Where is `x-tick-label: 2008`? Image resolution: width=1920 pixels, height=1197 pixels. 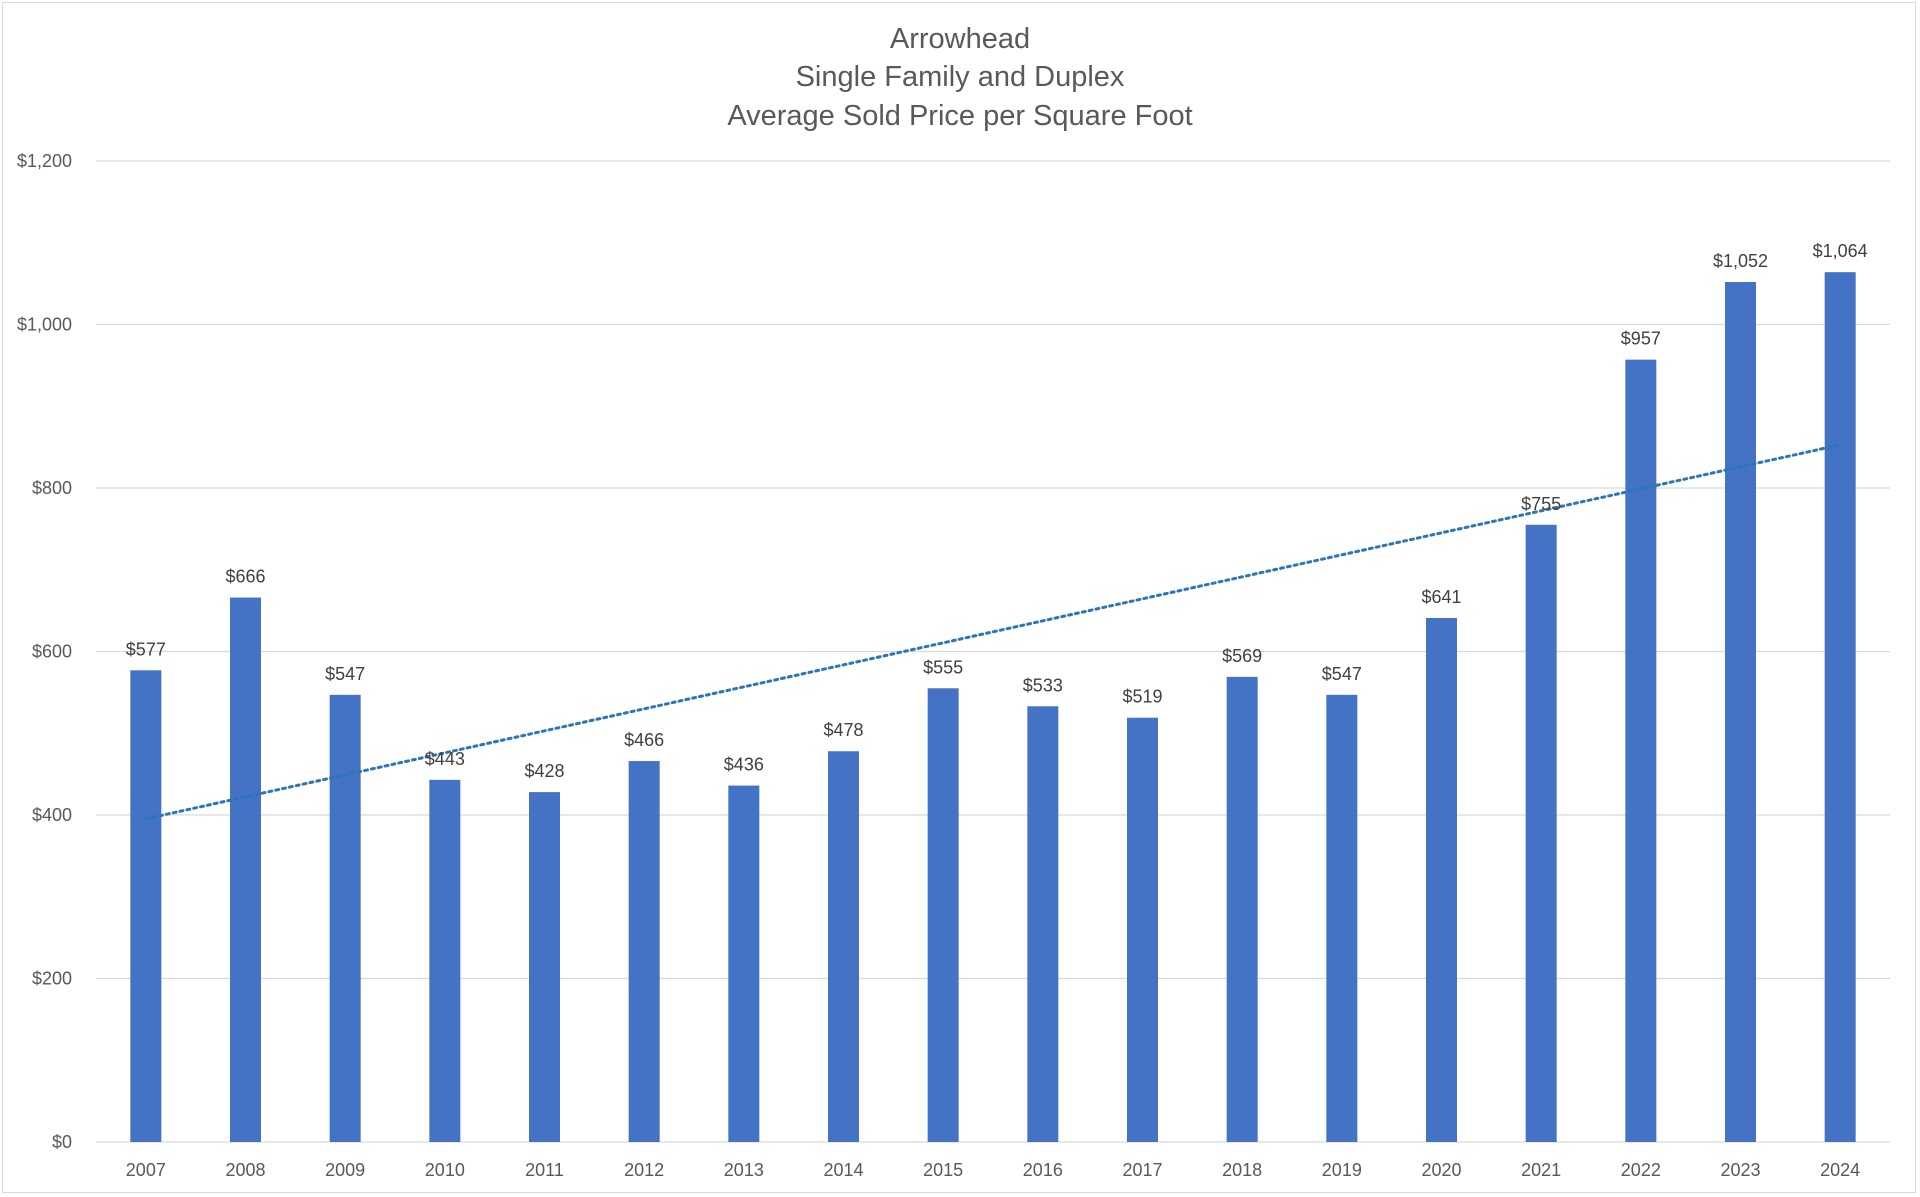
x-tick-label: 2008 is located at coordinates (245, 1170).